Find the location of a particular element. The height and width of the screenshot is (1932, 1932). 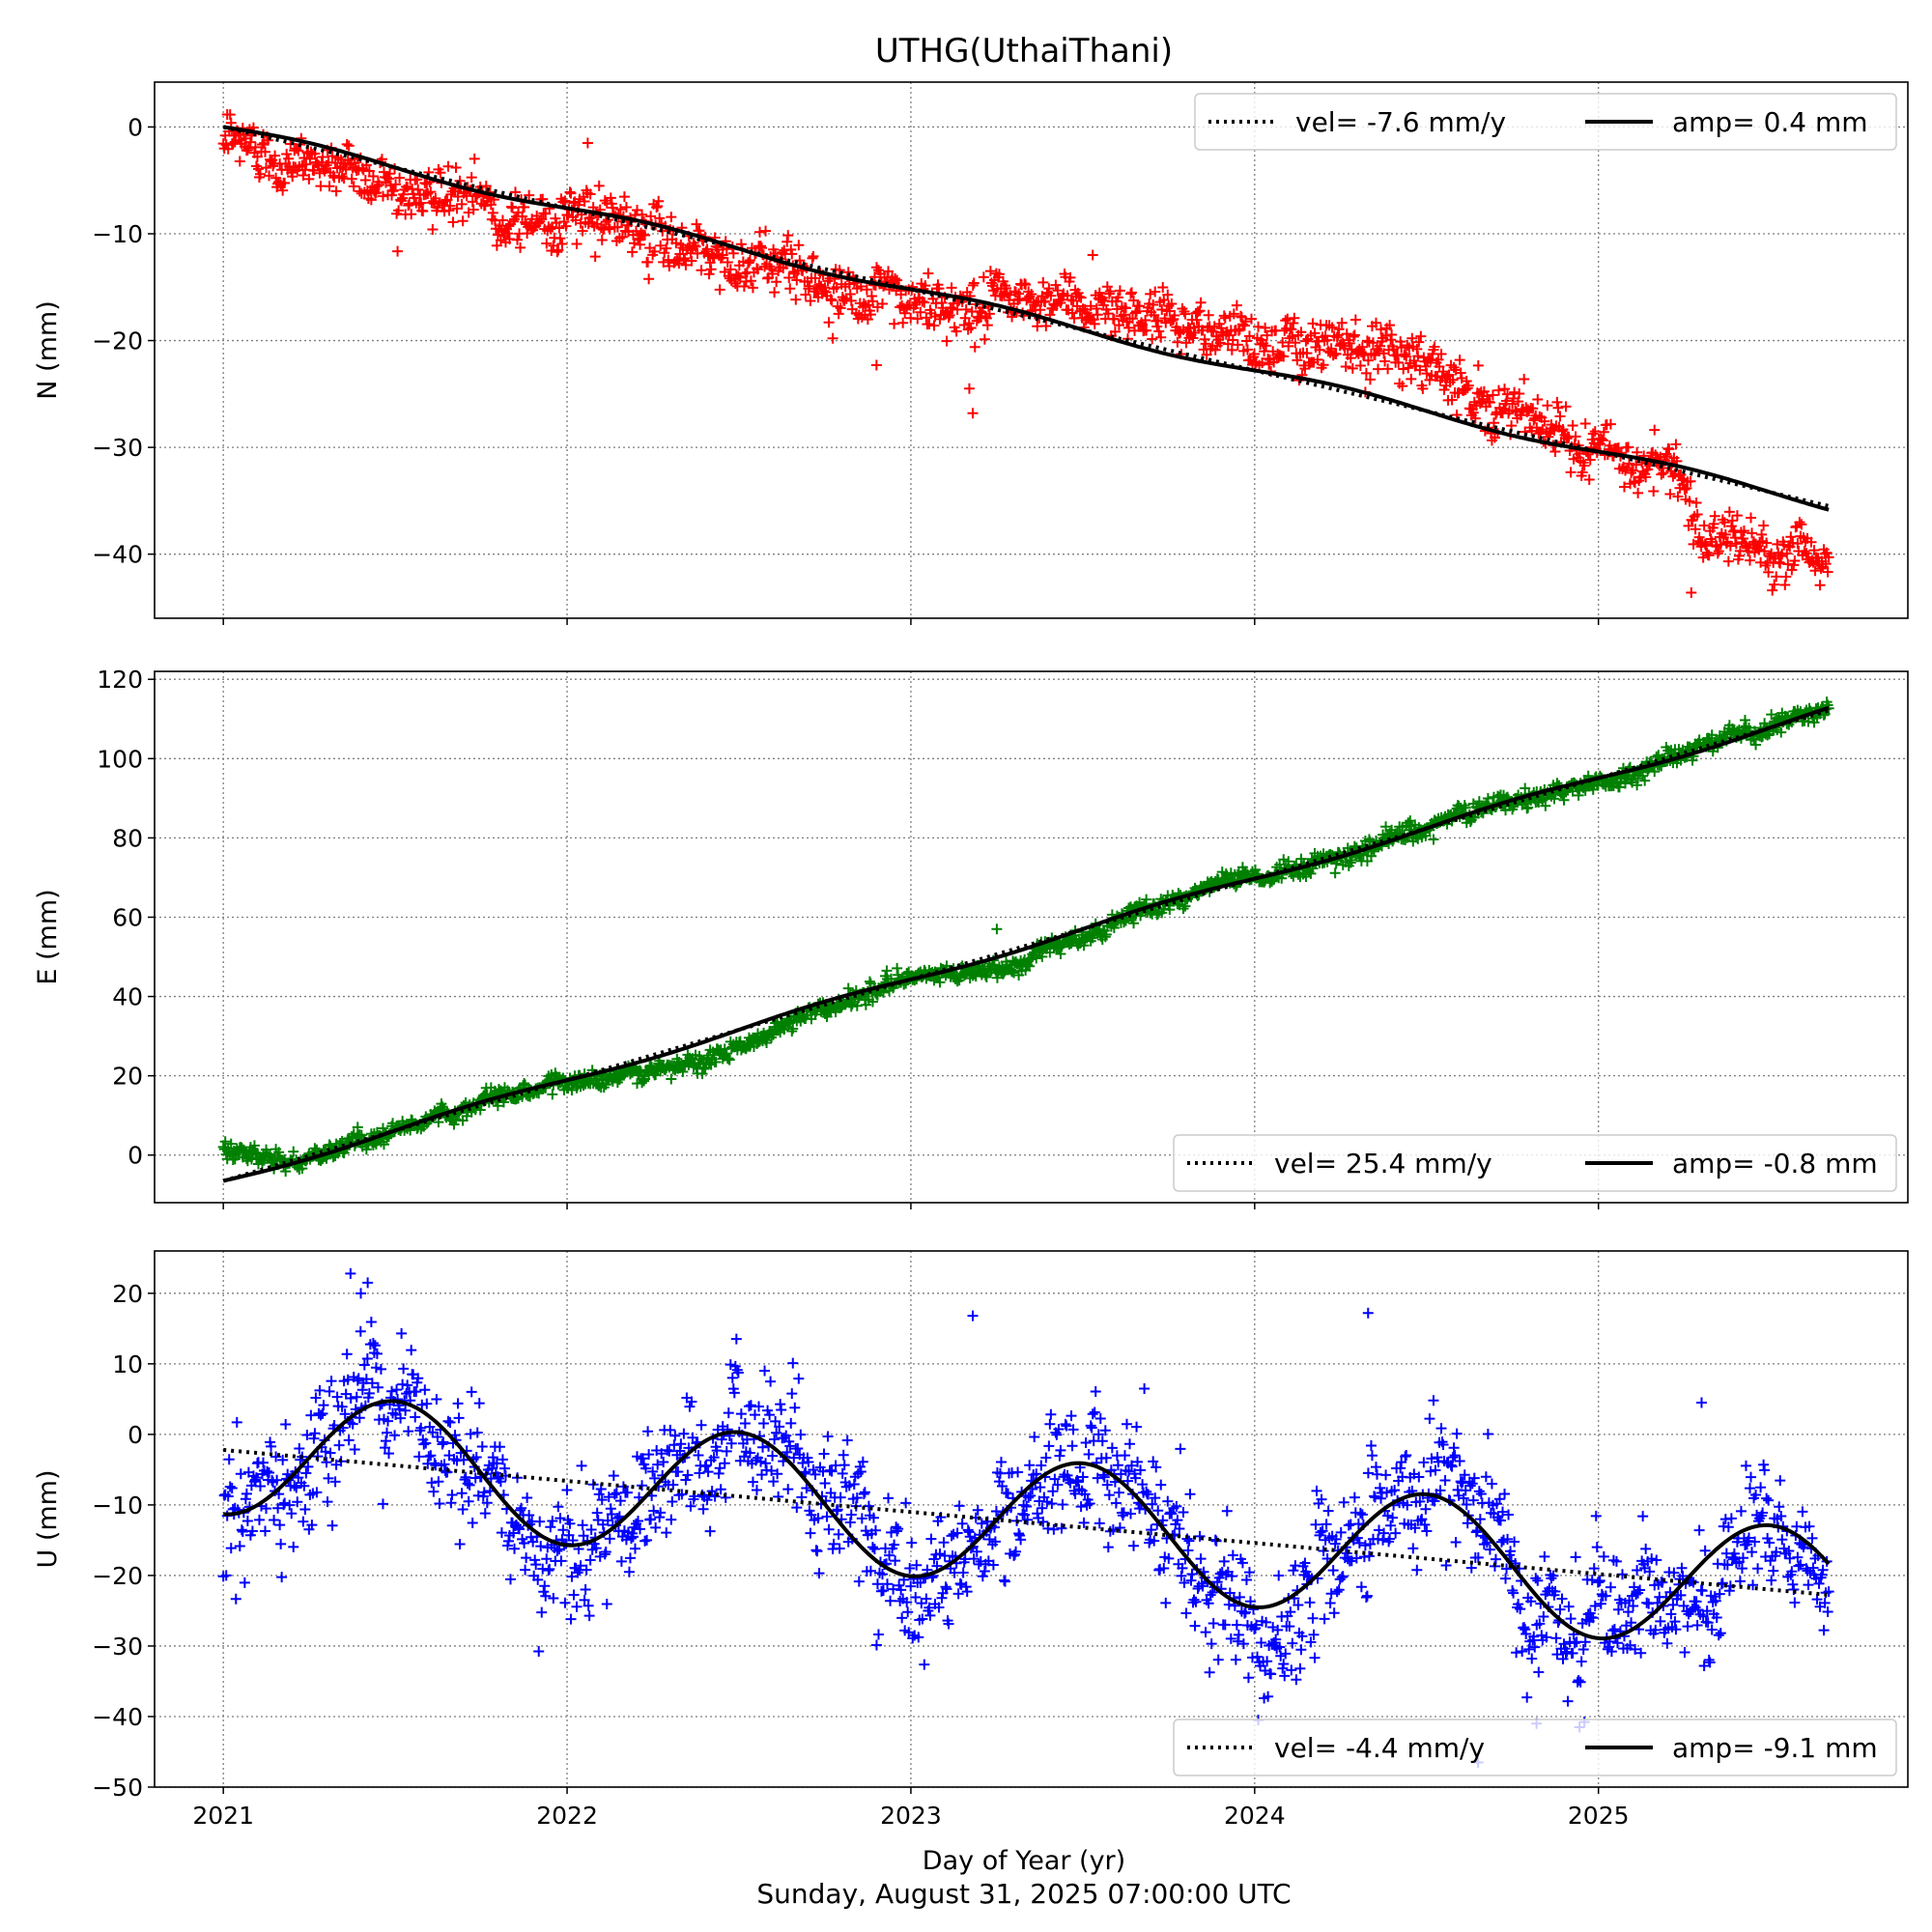

y-tick-label: 20 is located at coordinates (127, 1077).